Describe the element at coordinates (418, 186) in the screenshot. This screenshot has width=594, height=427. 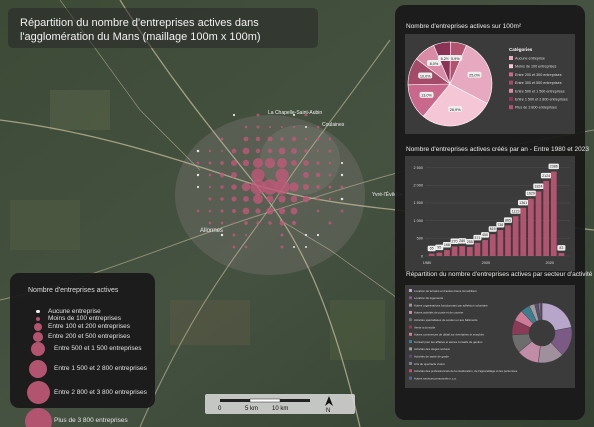
I see `y-tick-label: 2 000` at that location.